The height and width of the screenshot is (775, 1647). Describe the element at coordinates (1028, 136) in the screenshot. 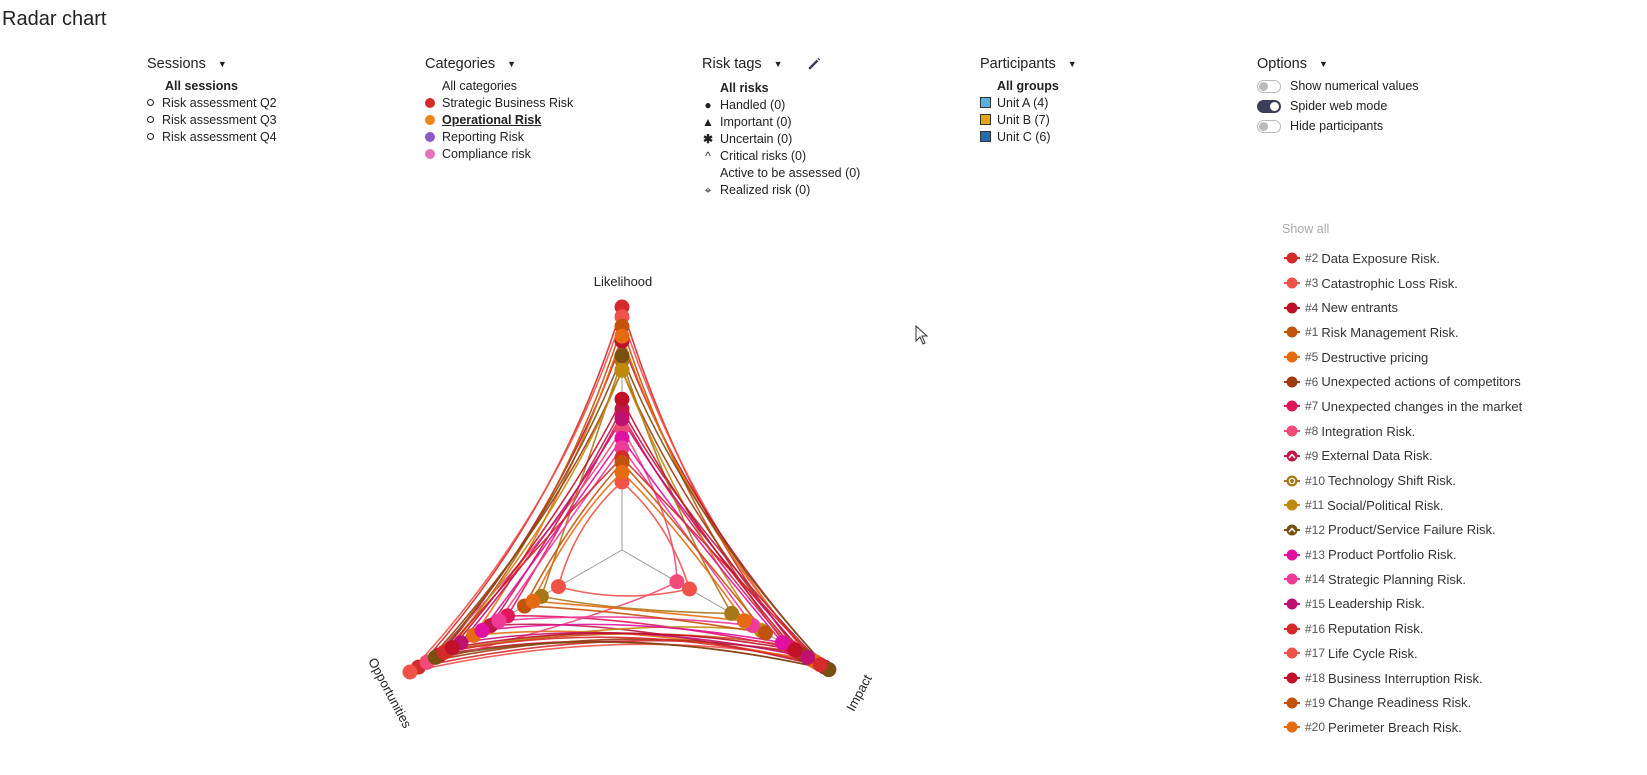

I see `participant-unit-c: Unit C (6)` at that location.